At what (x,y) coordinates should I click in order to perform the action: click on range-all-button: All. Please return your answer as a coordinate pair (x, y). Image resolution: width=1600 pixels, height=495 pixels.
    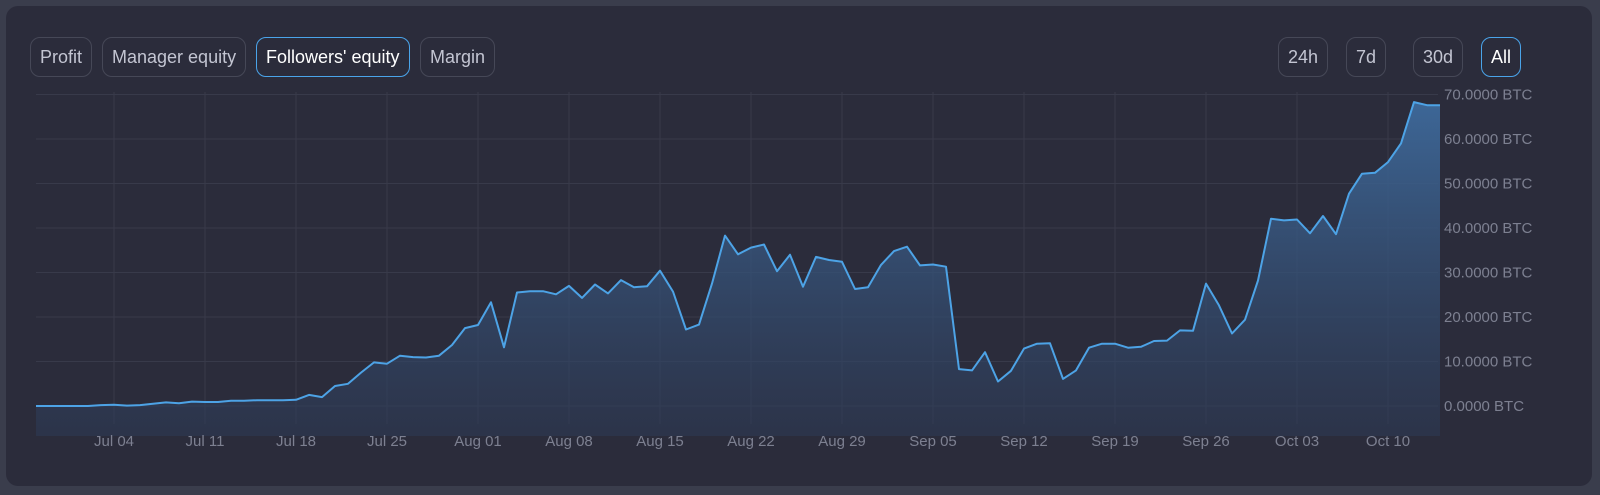
    Looking at the image, I should click on (1501, 57).